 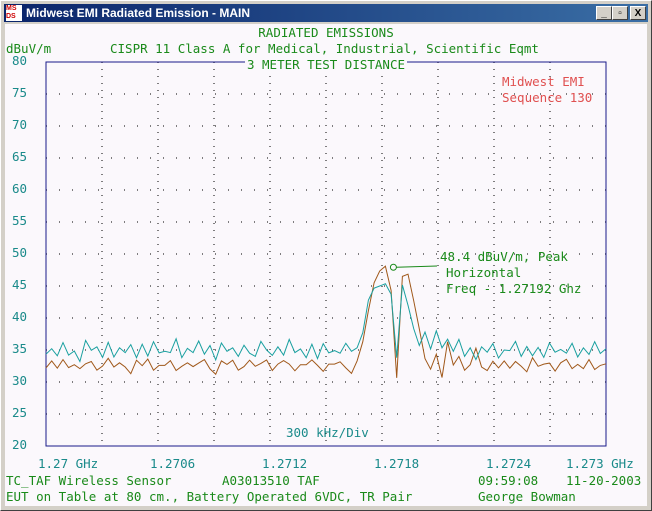 I want to click on legend-sequence: Sequence 130, so click(x=547, y=97).